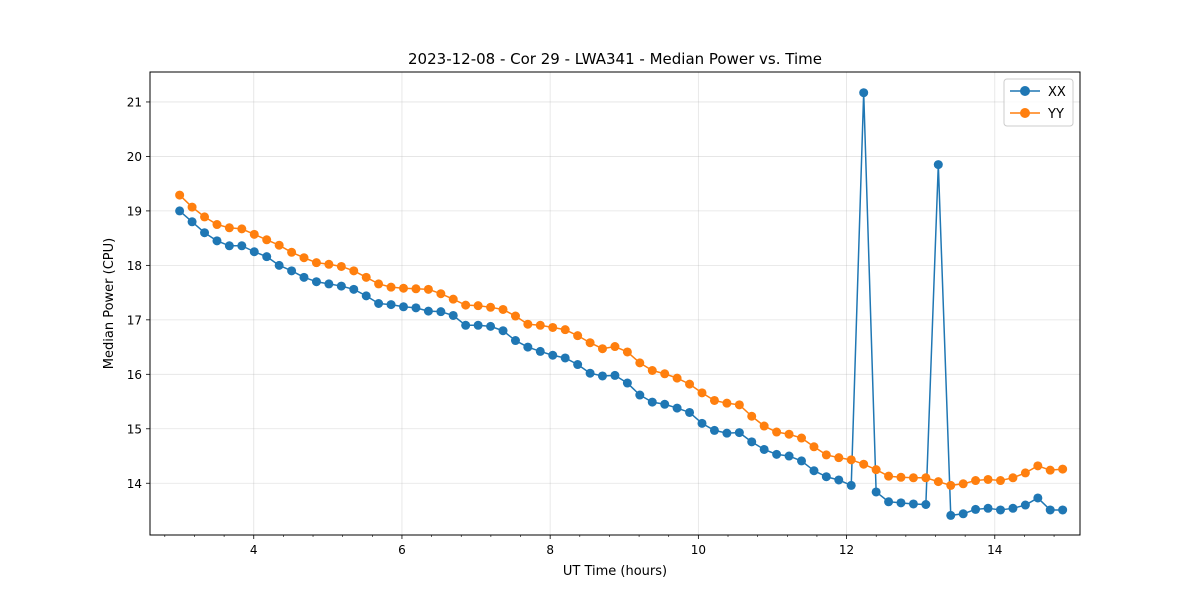 This screenshot has width=1200, height=600. I want to click on x-axis-label: UT Time (hours), so click(615, 571).